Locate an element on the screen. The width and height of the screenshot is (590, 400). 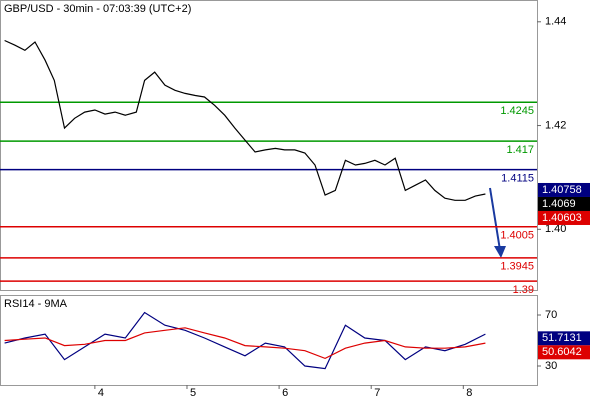
forecast-arrow is located at coordinates (497, 222).